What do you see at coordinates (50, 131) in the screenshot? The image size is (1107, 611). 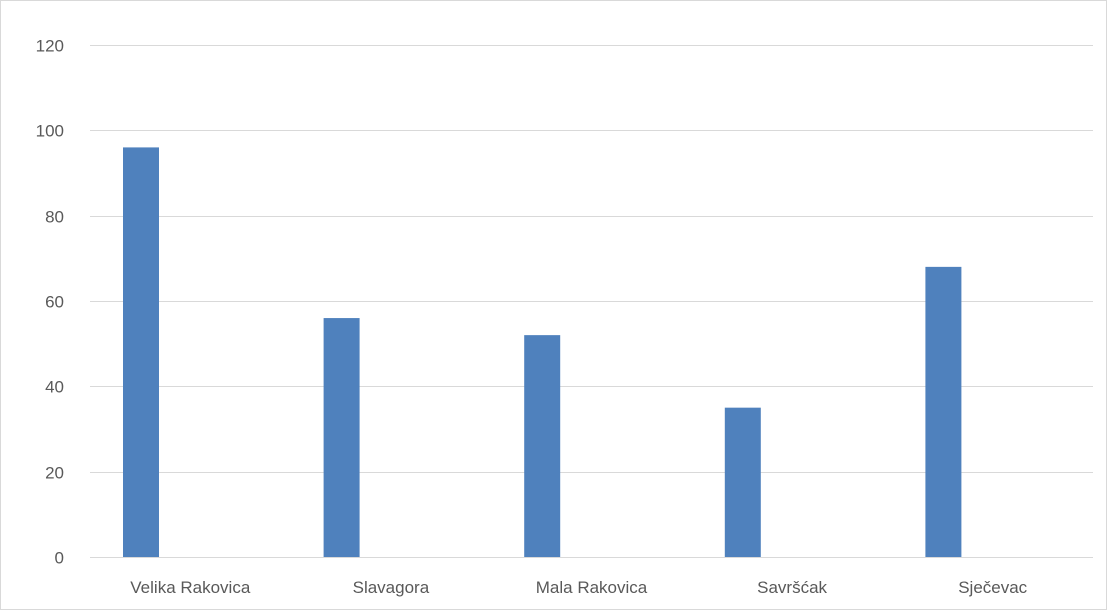 I see `y-tick-label: 100` at bounding box center [50, 131].